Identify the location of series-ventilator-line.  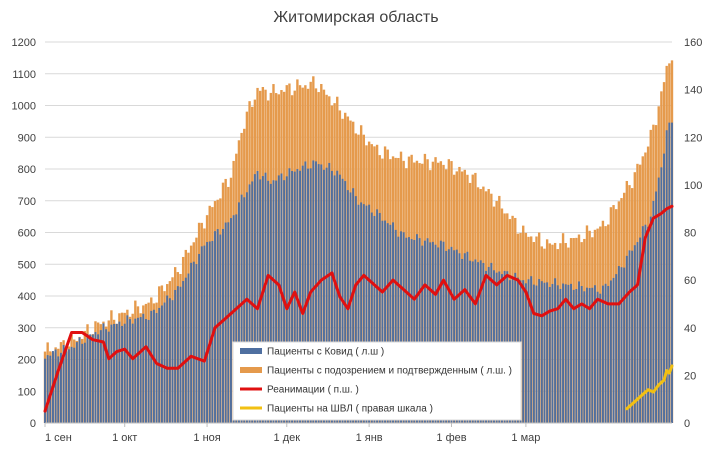
(649, 387).